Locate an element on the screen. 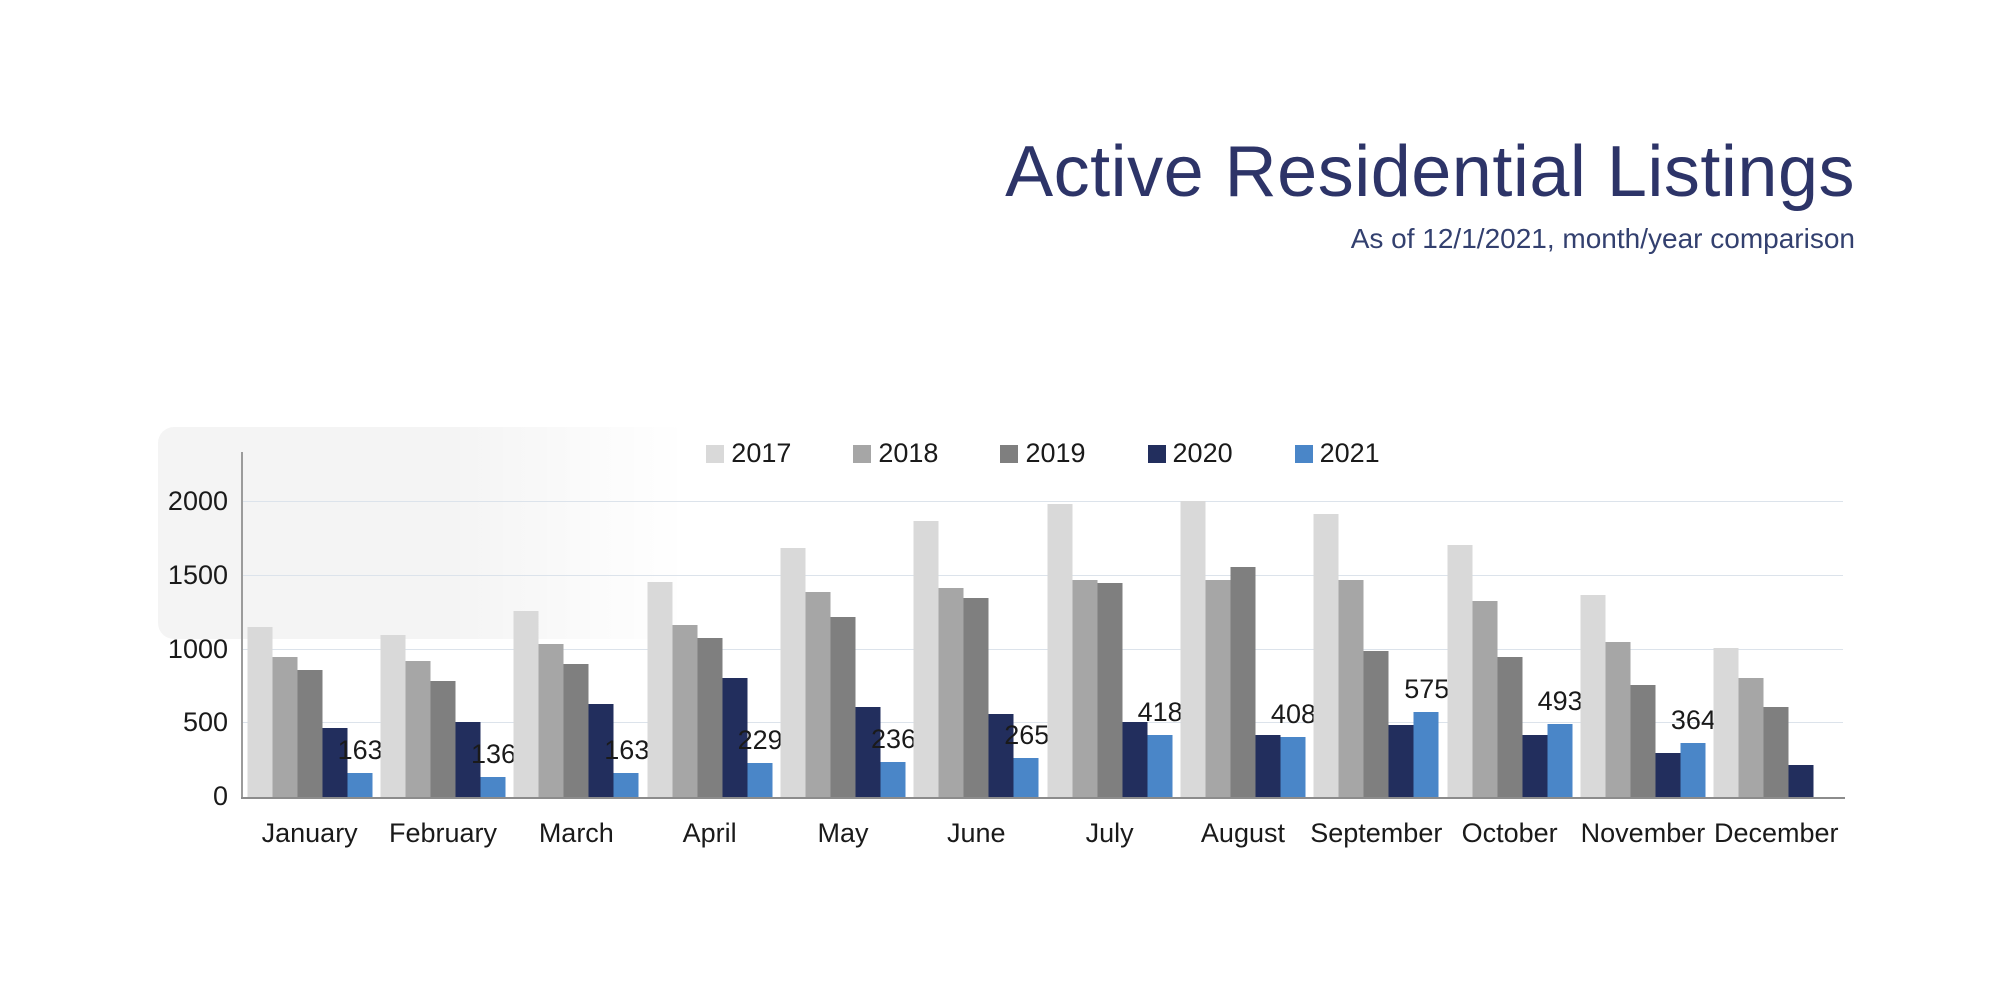 This screenshot has width=2000, height=1000. bar-2018-may is located at coordinates (818, 694).